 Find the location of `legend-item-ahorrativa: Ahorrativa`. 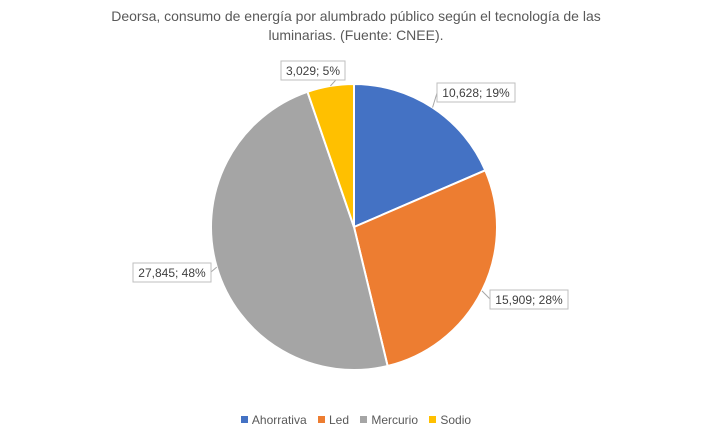

legend-item-ahorrativa: Ahorrativa is located at coordinates (273, 419).